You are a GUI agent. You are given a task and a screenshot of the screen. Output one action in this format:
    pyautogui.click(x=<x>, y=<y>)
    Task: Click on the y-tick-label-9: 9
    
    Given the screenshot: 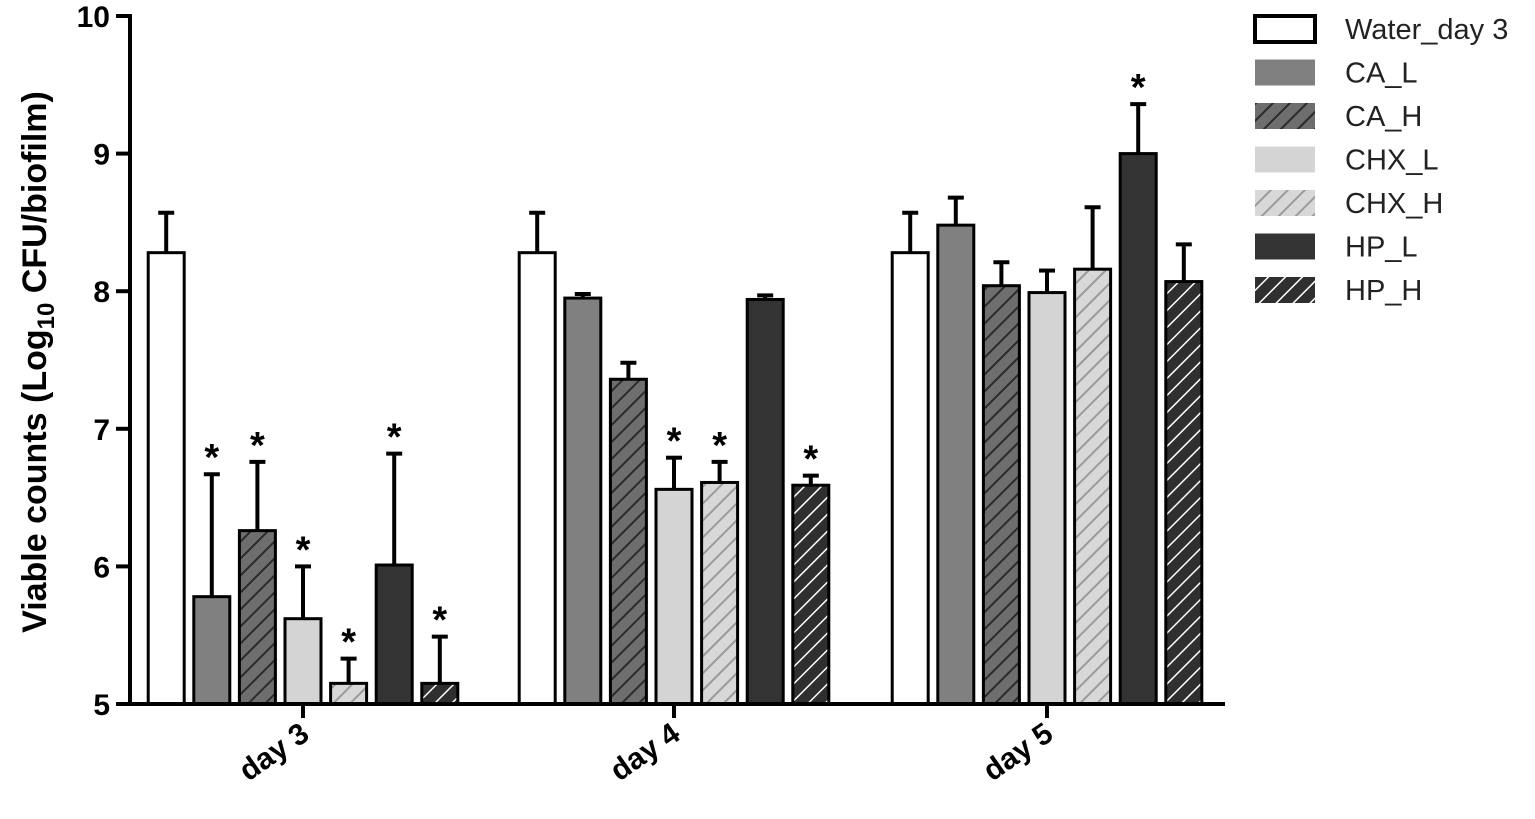 What is the action you would take?
    pyautogui.click(x=101, y=155)
    